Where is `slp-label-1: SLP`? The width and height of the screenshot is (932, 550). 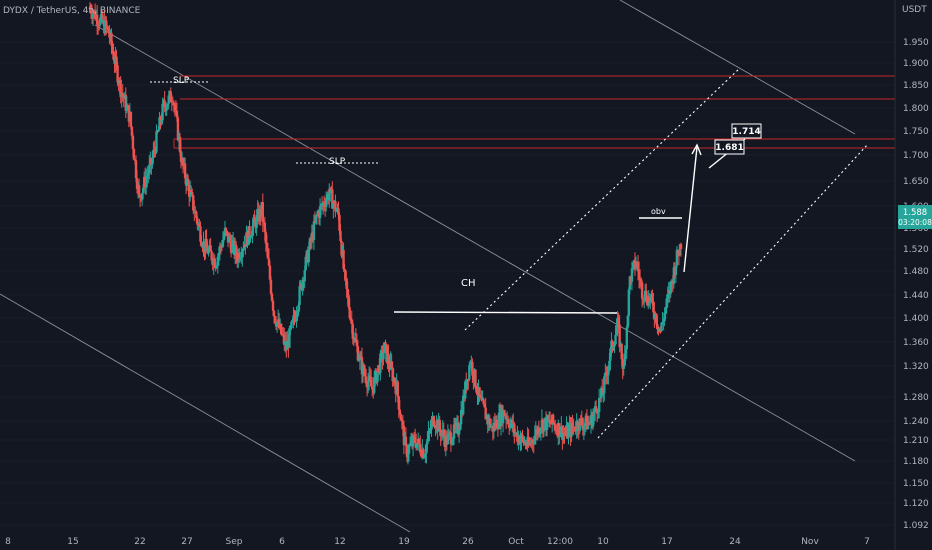 slp-label-1: SLP is located at coordinates (181, 81).